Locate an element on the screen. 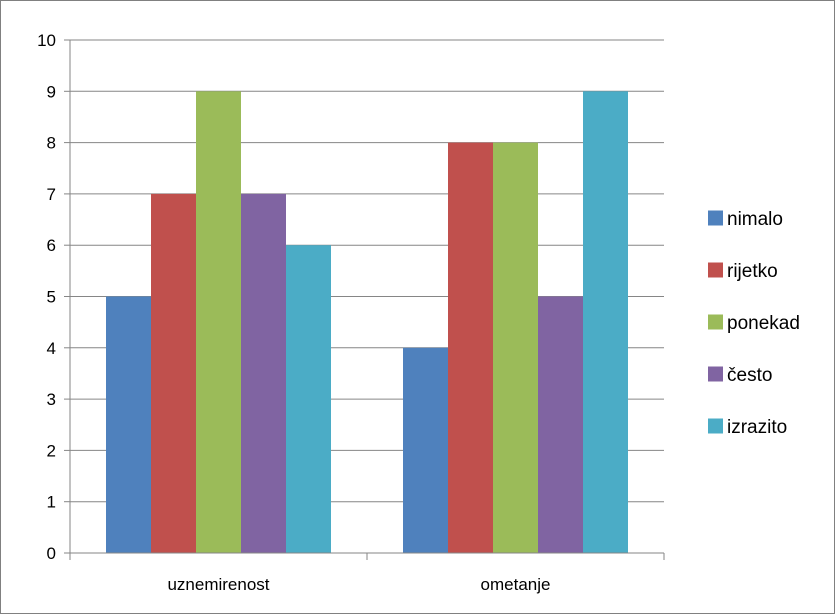 Image resolution: width=835 pixels, height=614 pixels. legend-item-izrazito: izrazito is located at coordinates (747, 427).